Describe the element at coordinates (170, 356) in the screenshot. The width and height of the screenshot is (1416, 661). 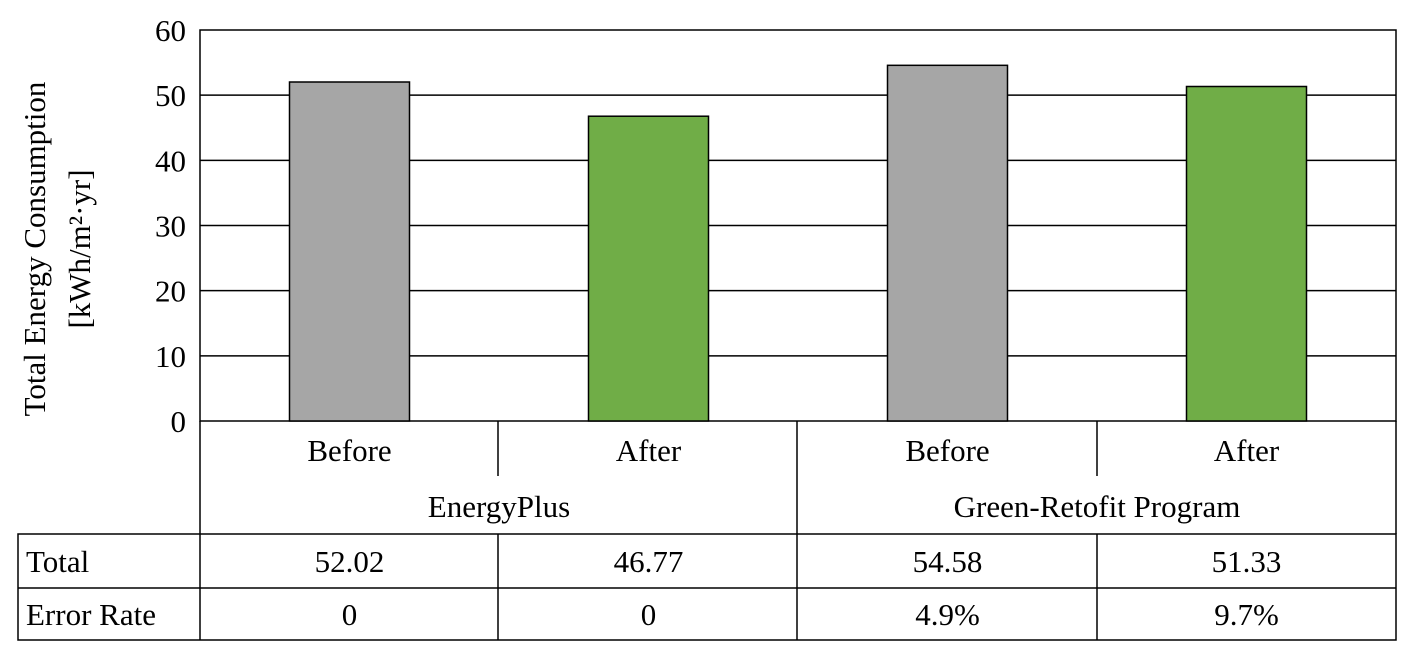
I see `y-tick-label: 10` at that location.